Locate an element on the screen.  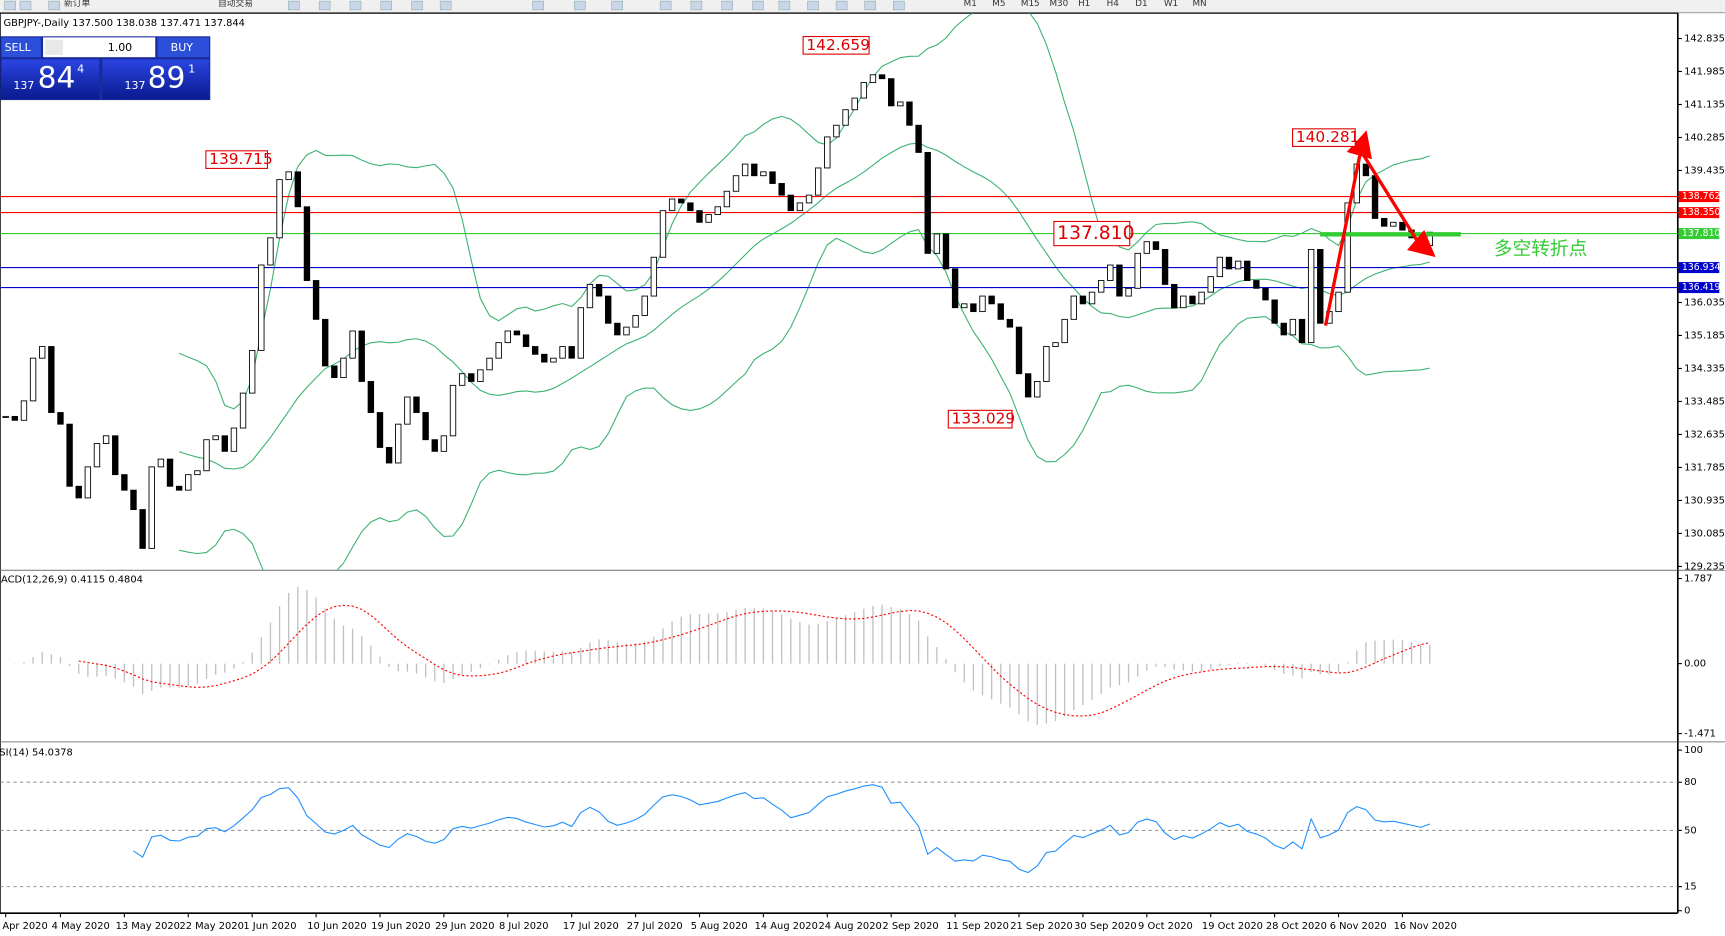
timeframe-button: M15 is located at coordinates (1030, 4).